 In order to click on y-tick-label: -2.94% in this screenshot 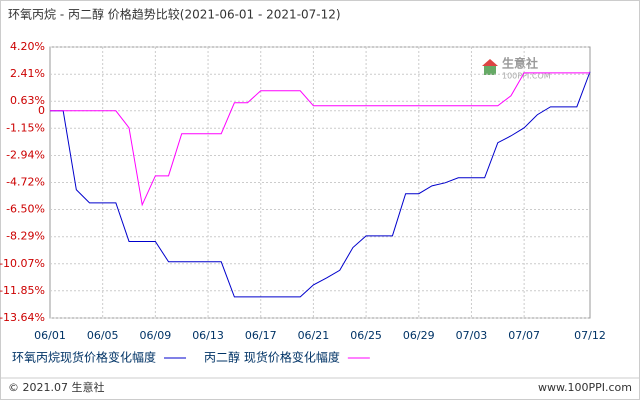, I will do `click(25, 154)`.